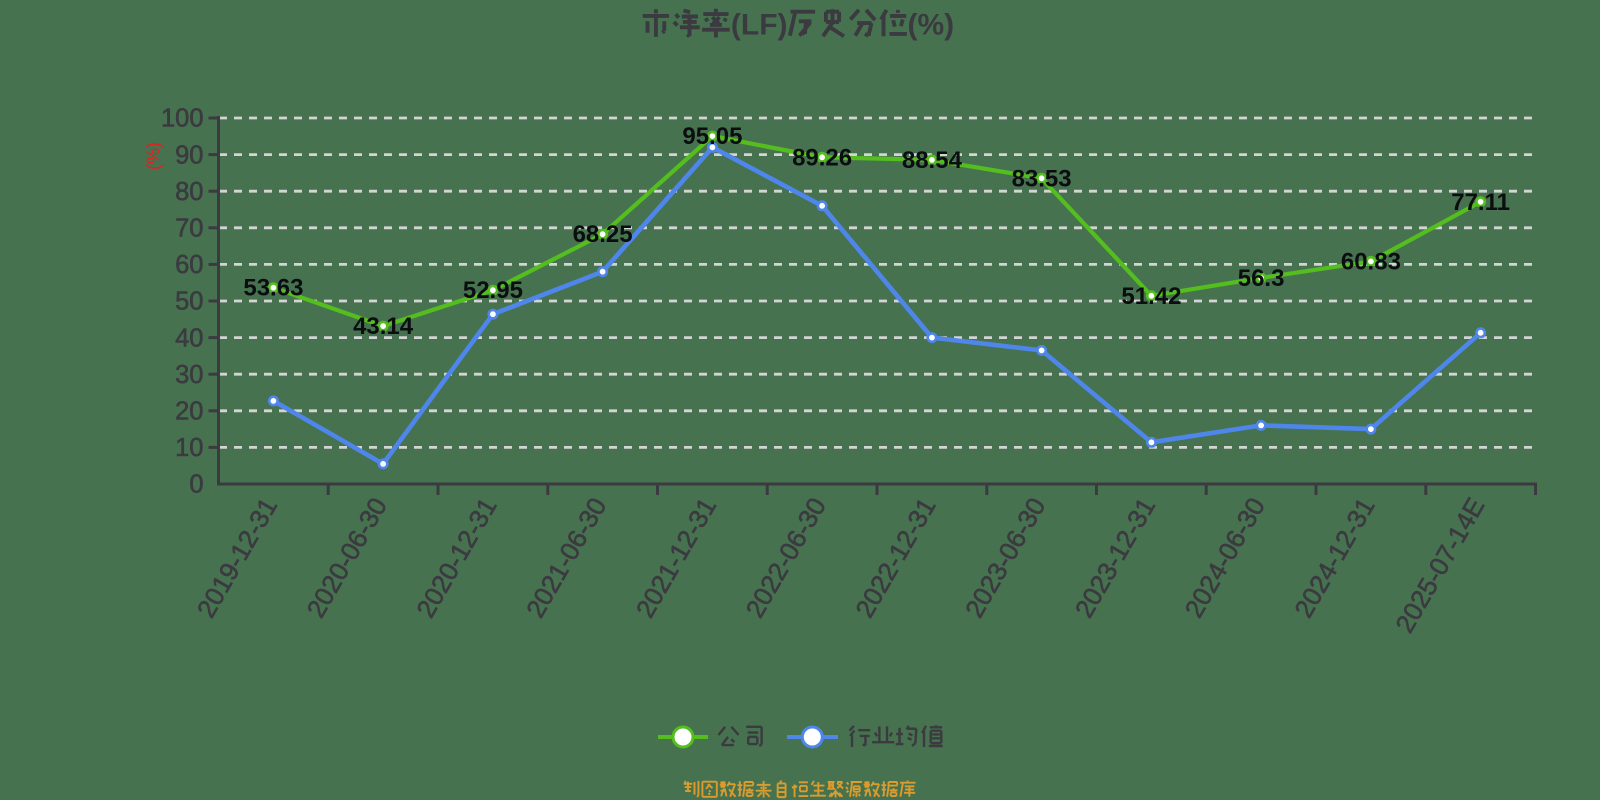  I want to click on svg-text: 40, so click(189, 338).